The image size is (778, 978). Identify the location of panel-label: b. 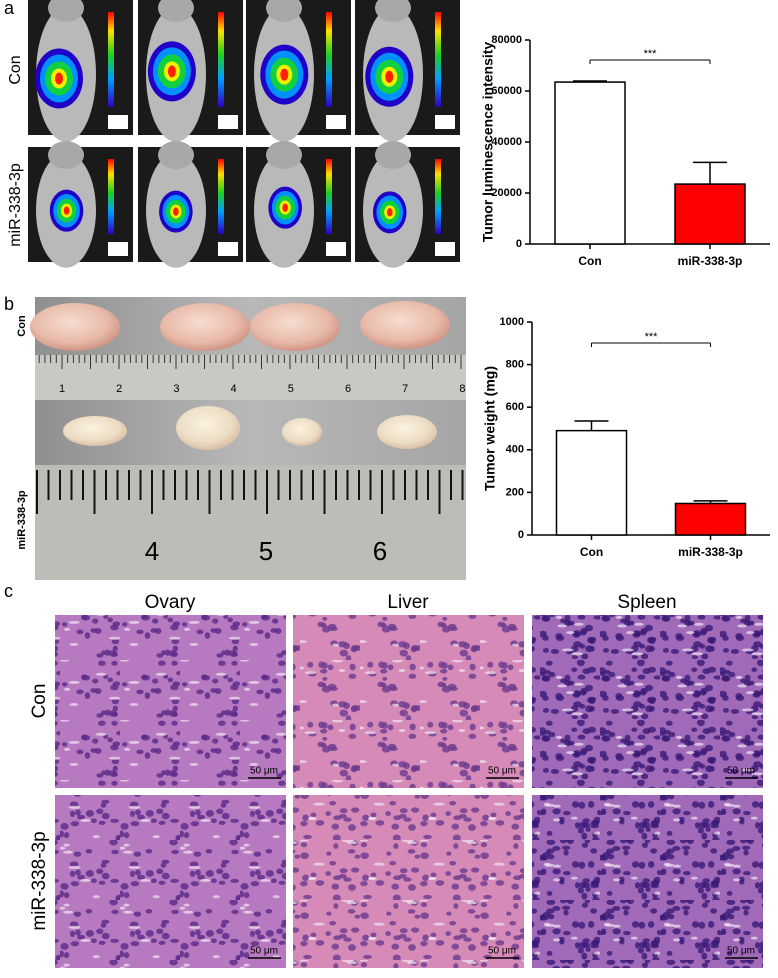
(9, 304).